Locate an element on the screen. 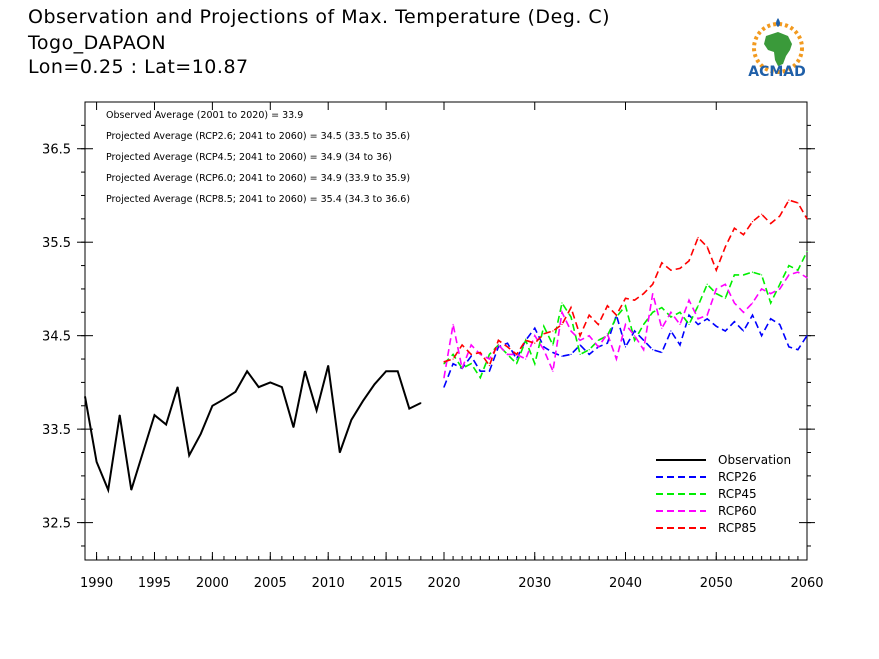  x-tick-label: 1990 is located at coordinates (96, 583).